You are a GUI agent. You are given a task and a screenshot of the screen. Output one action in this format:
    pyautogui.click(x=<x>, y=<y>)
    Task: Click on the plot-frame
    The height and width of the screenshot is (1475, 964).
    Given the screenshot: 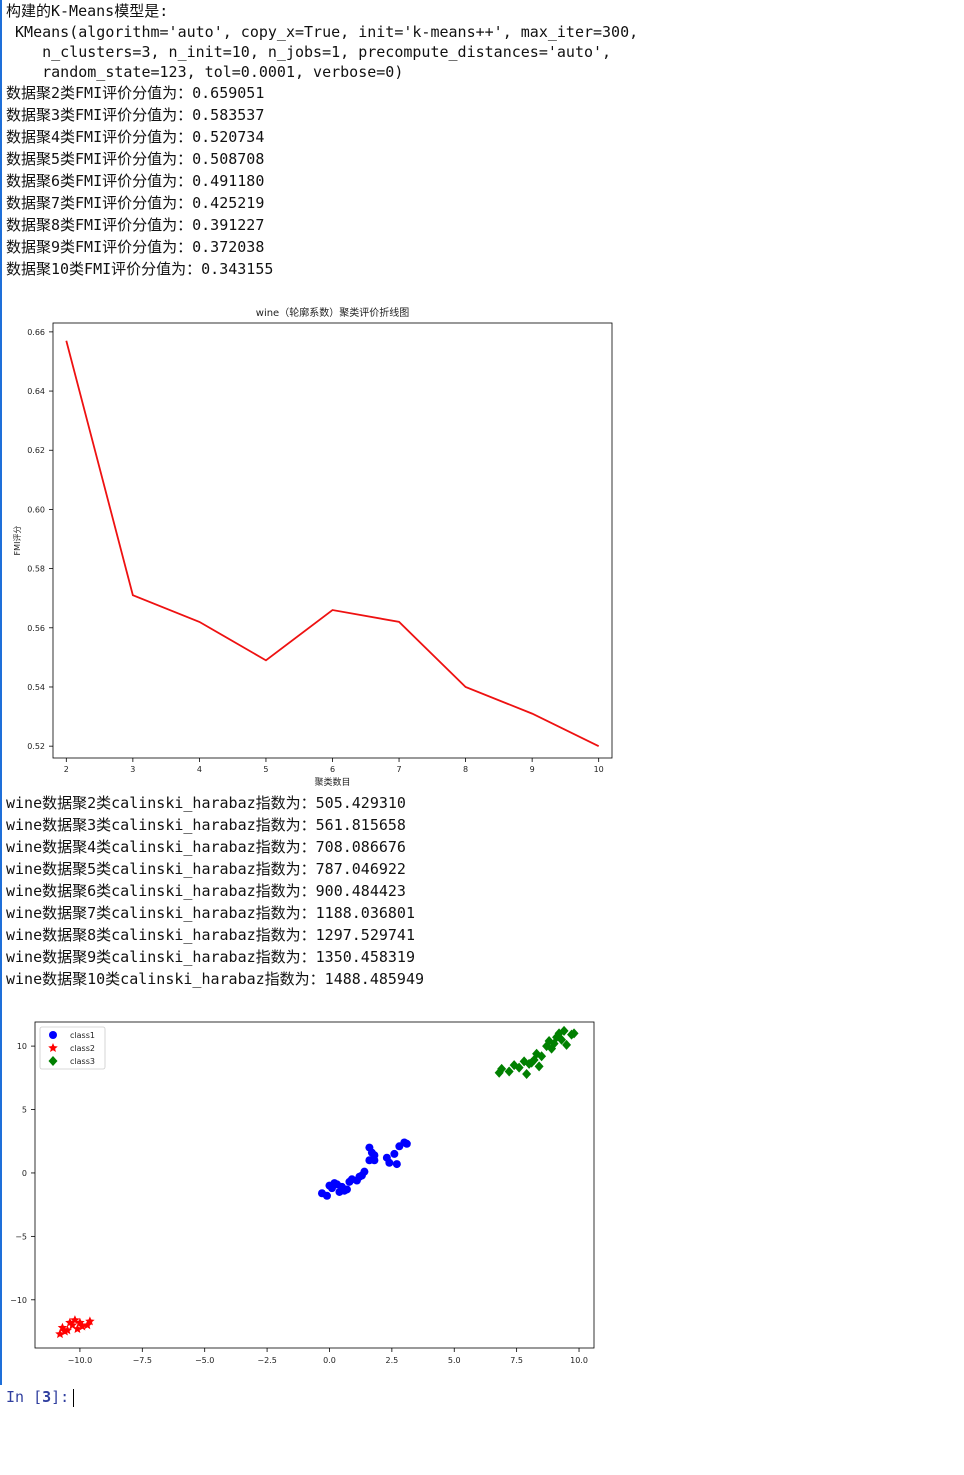 What is the action you would take?
    pyautogui.click(x=314, y=1185)
    